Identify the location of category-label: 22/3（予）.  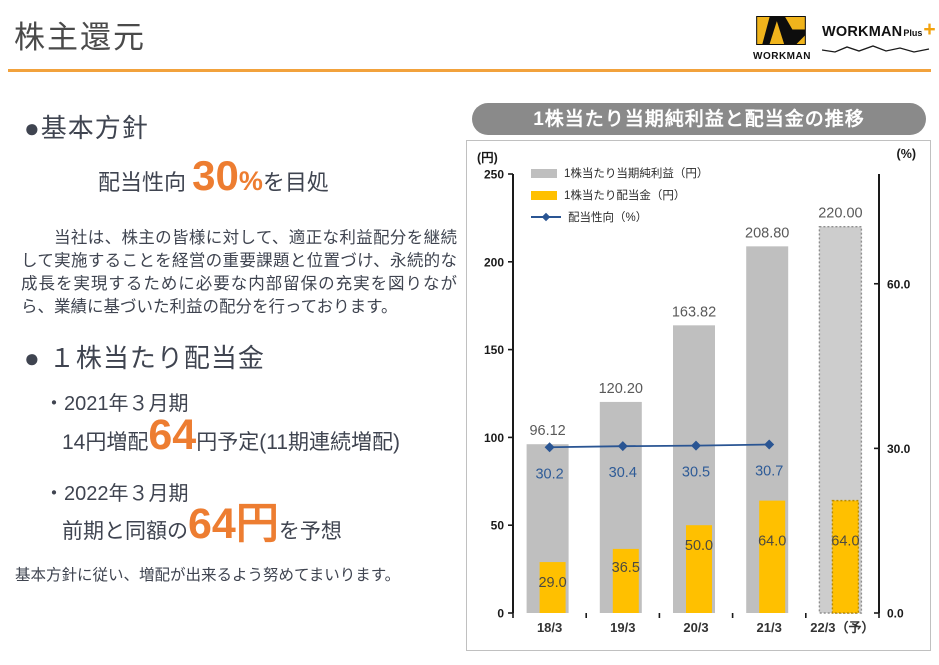
(842, 627).